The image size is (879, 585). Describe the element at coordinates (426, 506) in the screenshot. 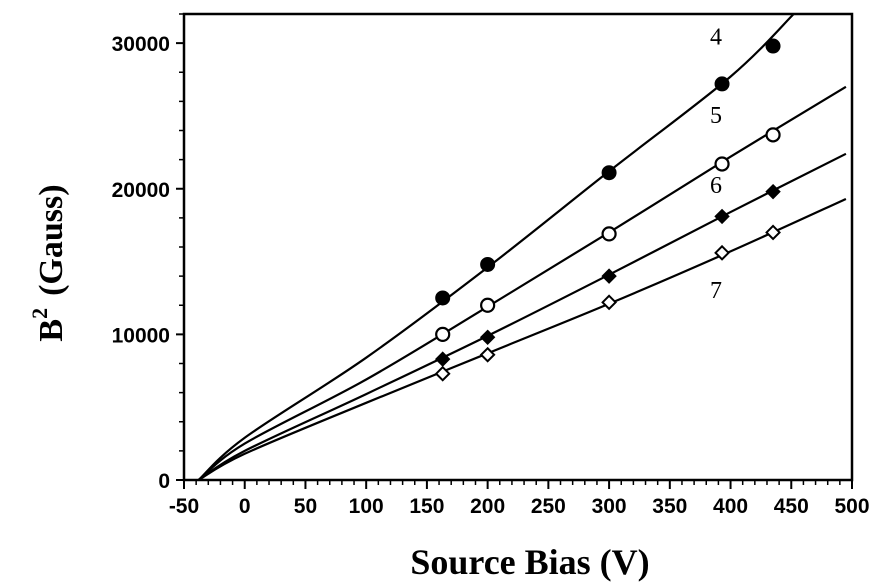

I see `x-tick-label: 150` at that location.